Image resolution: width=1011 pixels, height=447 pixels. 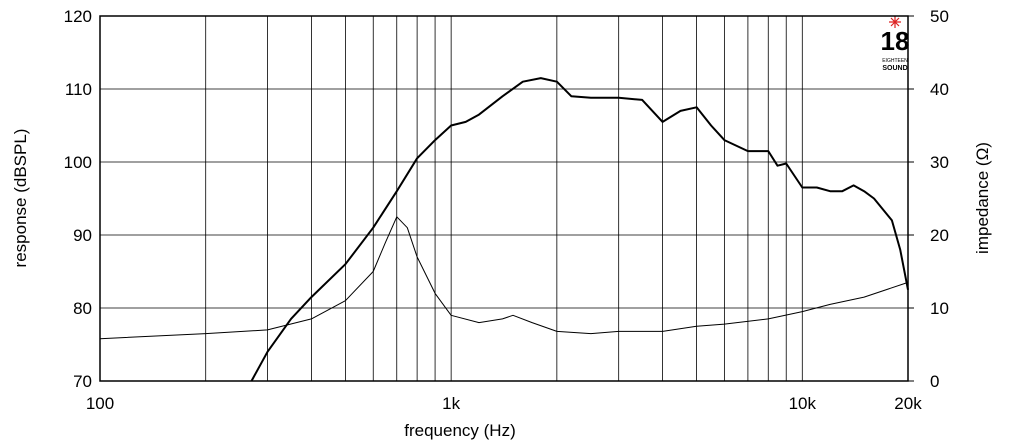 What do you see at coordinates (78, 89) in the screenshot?
I see `y-tick-label: 110` at bounding box center [78, 89].